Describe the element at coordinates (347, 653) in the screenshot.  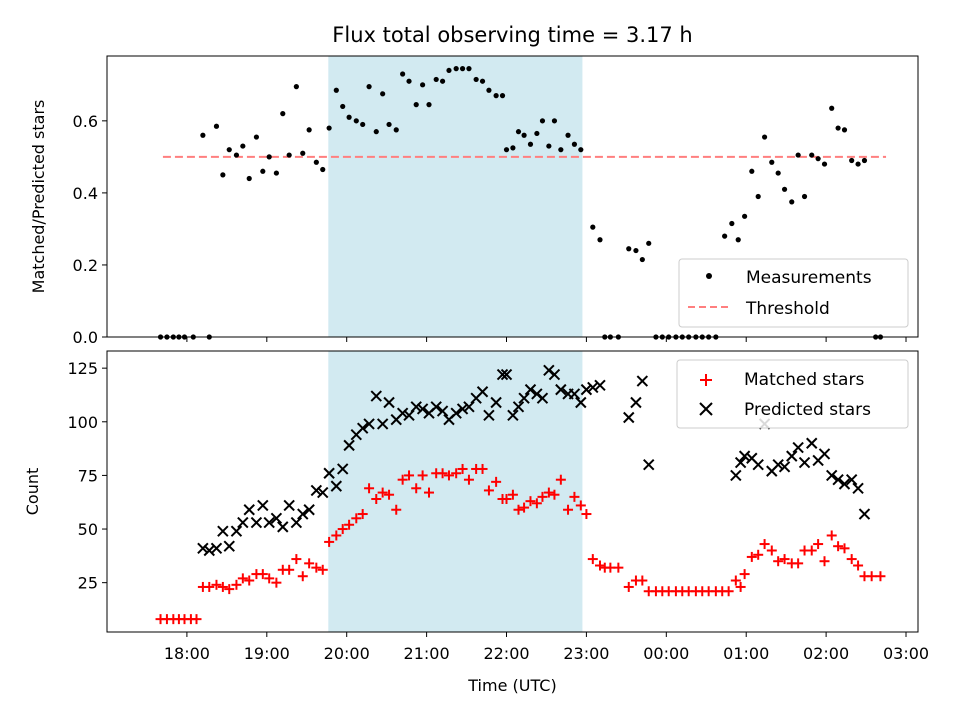
I see `bottom-x-tick-label: 20:00` at that location.